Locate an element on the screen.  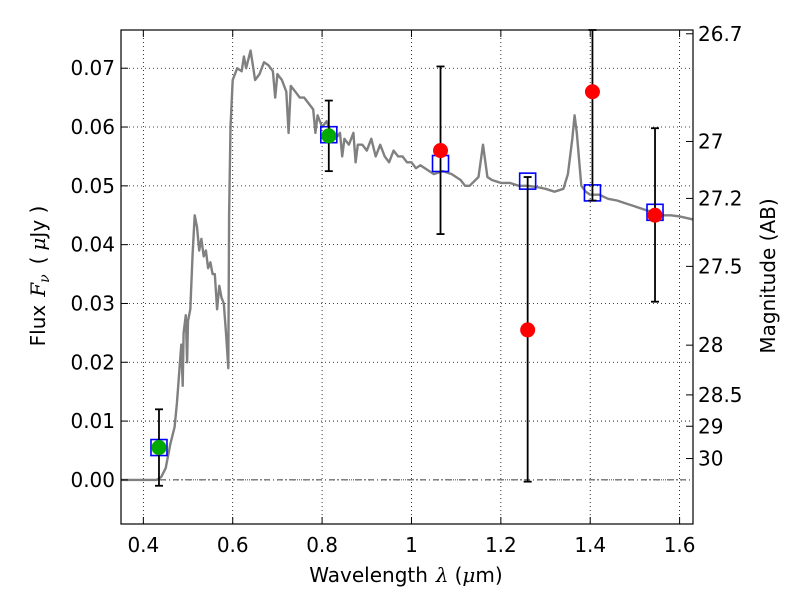
y-tick-label: 0.00 is located at coordinates (92, 480).